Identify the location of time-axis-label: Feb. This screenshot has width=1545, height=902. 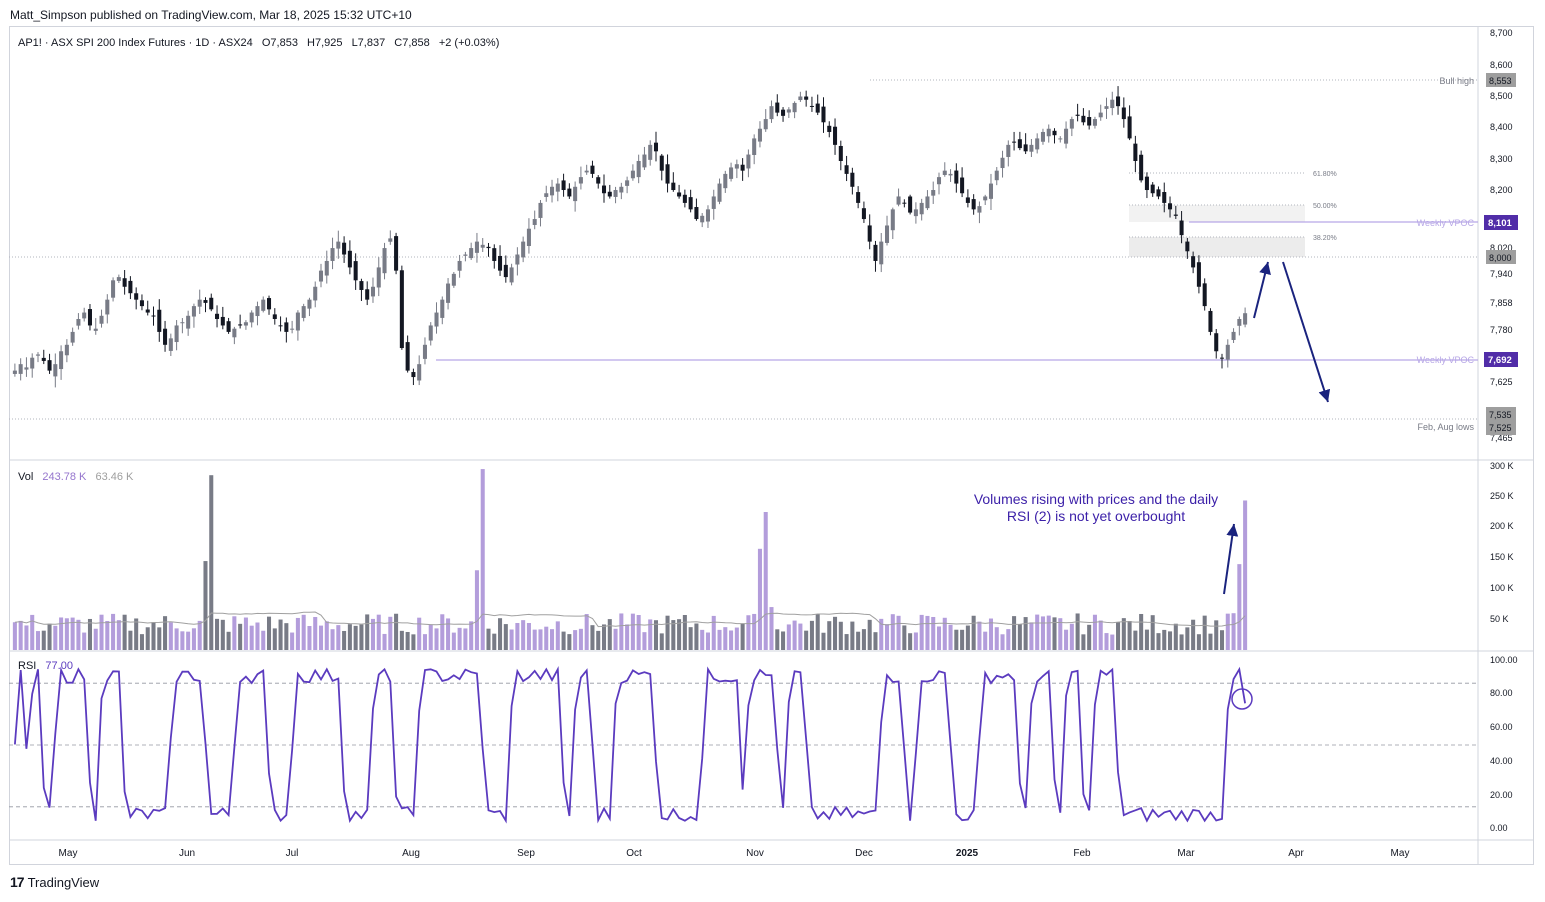
(1082, 853).